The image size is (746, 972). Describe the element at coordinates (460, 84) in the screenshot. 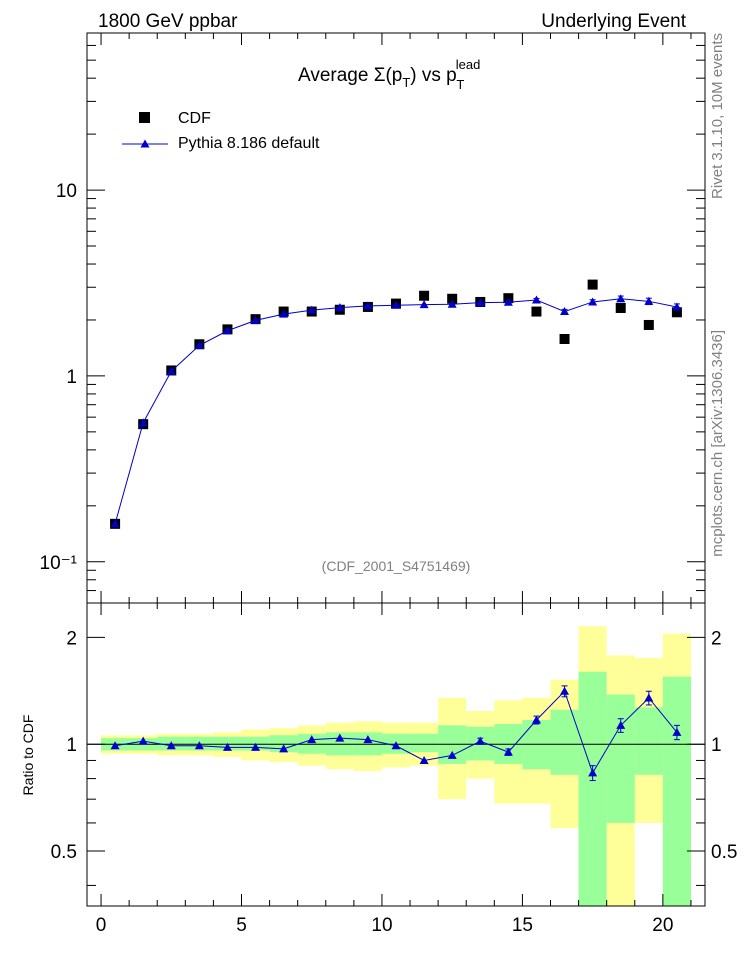

I see `title-sub-t2: T` at that location.